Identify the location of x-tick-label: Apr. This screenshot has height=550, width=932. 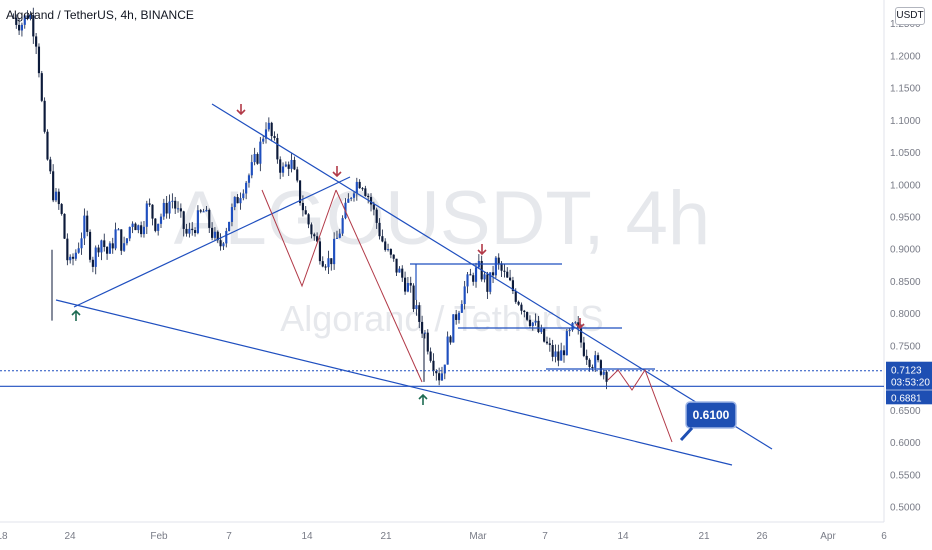
(828, 536).